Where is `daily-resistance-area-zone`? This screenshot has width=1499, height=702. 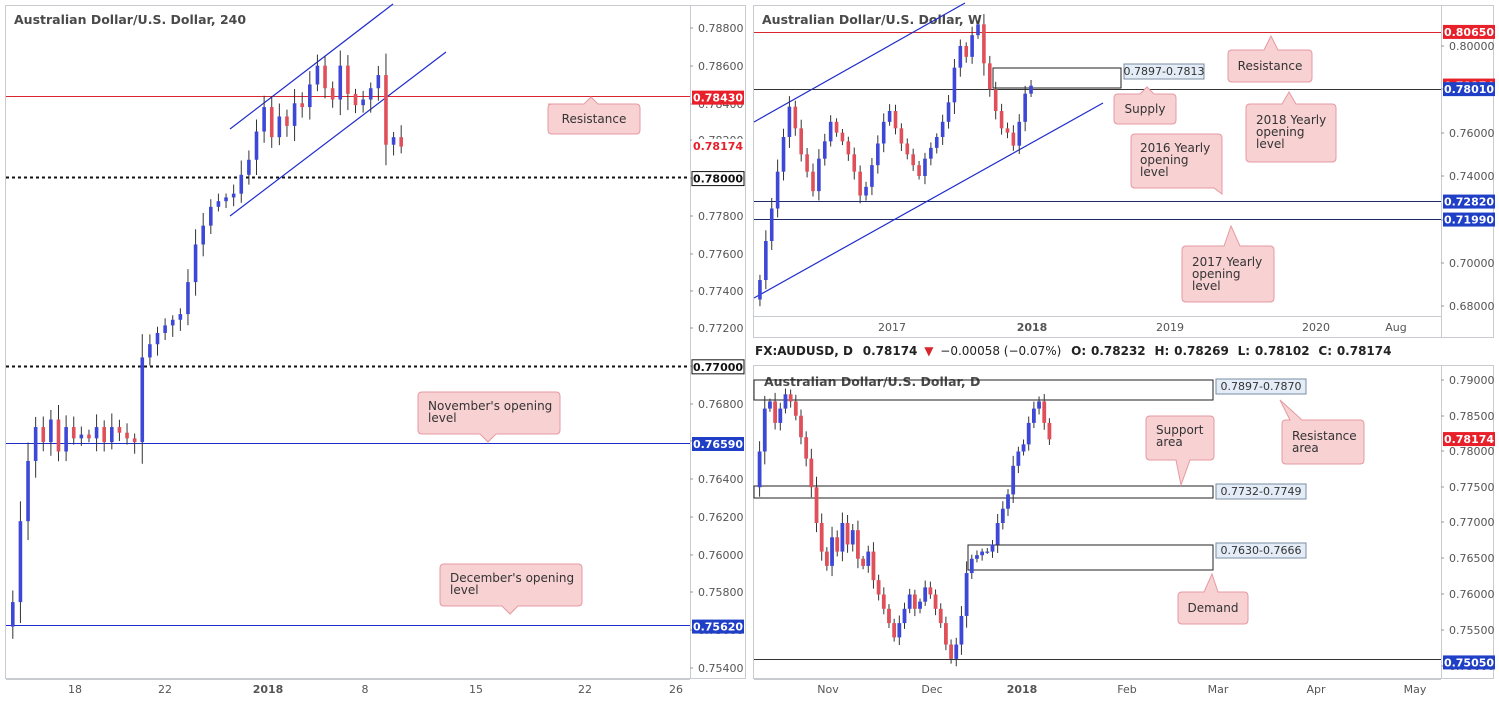
daily-resistance-area-zone is located at coordinates (983, 390).